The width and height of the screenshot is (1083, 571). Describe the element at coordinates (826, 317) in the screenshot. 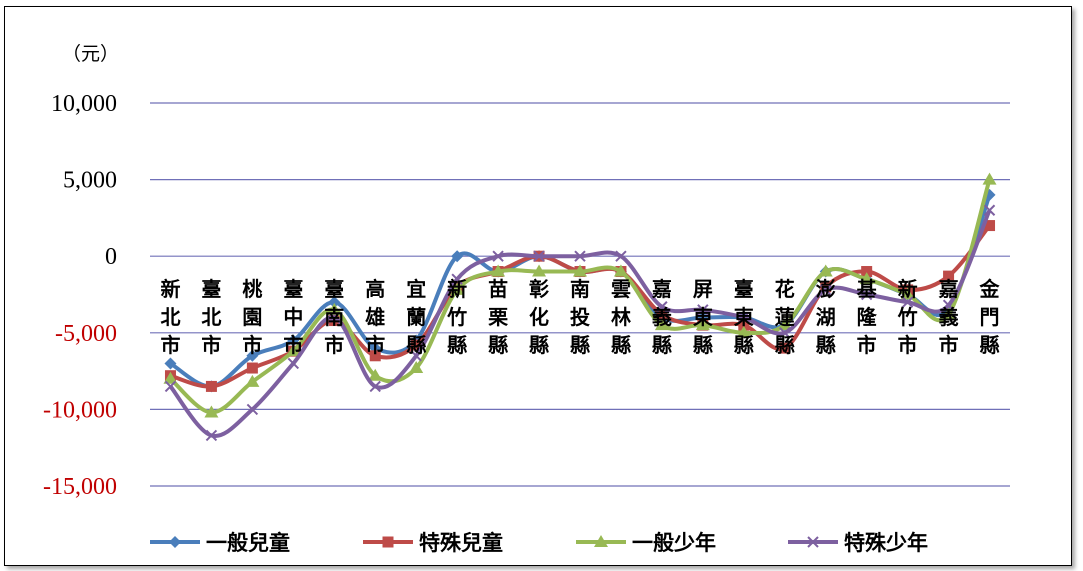

I see `category-label: 澎湖縣` at that location.